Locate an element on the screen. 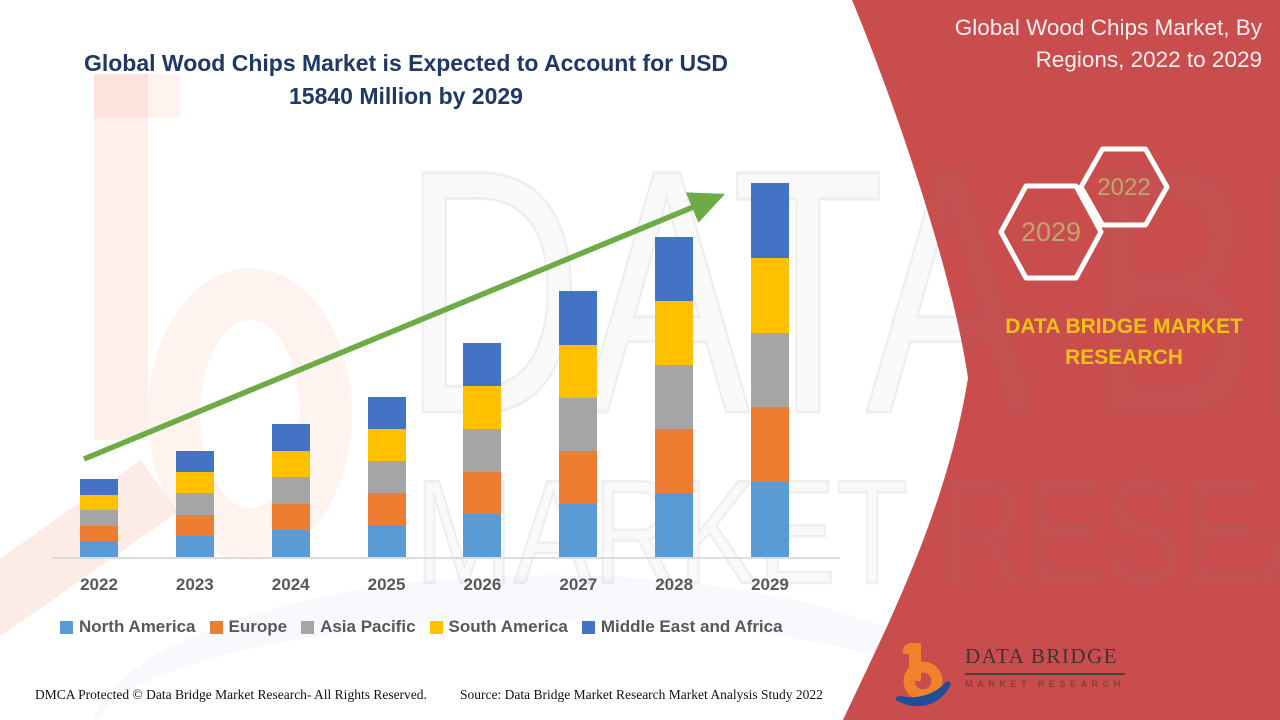 Image resolution: width=1280 pixels, height=720 pixels. bar-segment-2026-north-america is located at coordinates (482, 535).